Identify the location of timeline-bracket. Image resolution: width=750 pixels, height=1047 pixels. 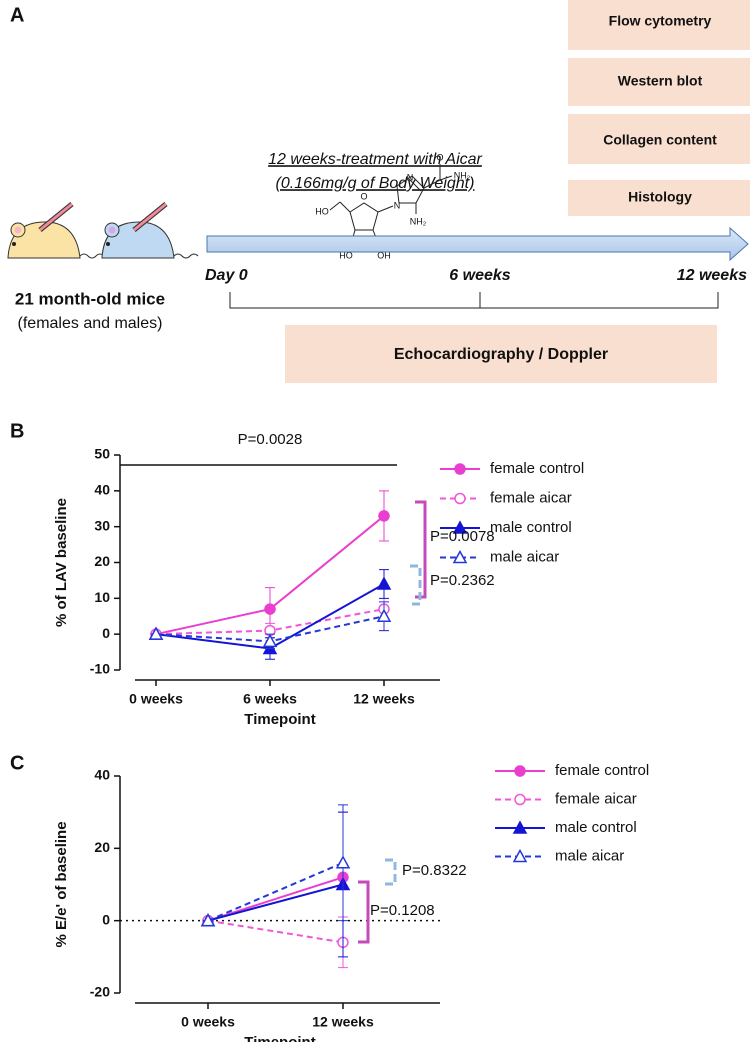
(474, 300).